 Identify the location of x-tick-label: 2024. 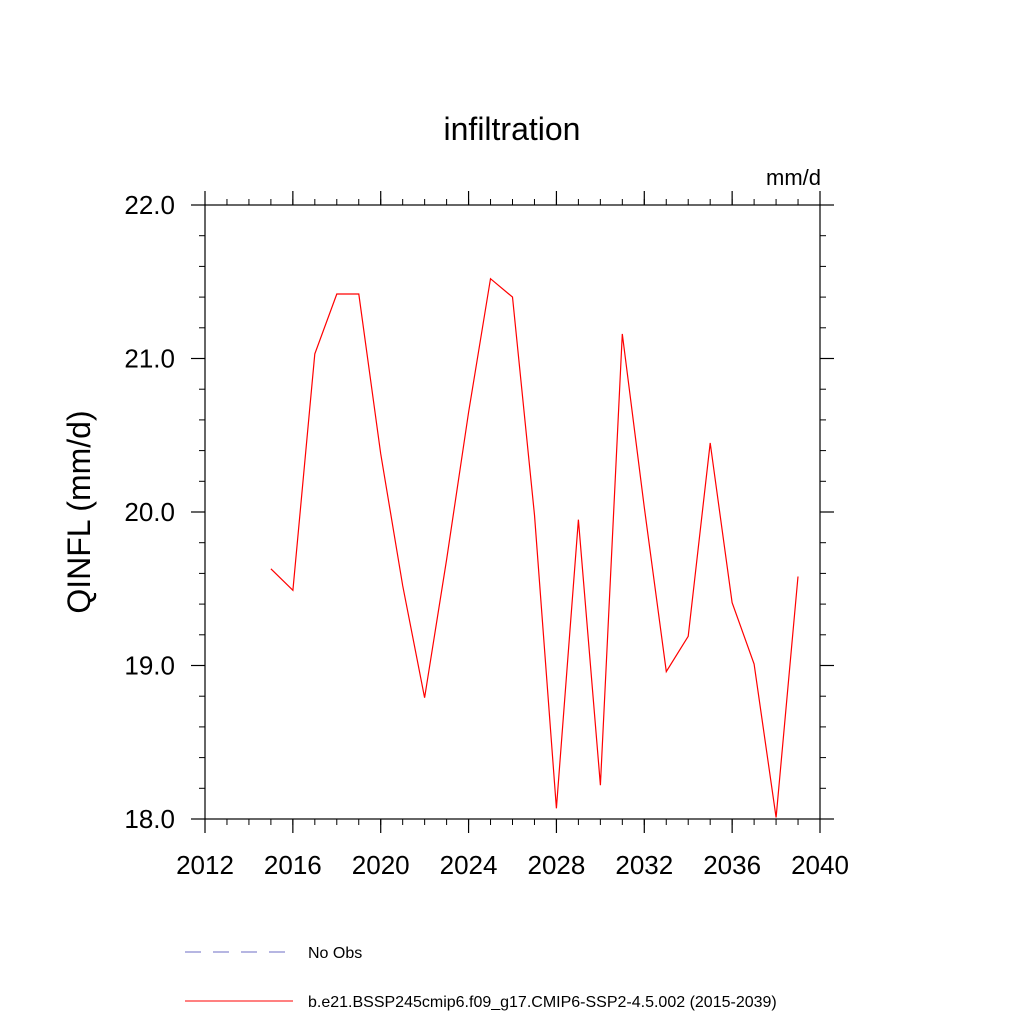
(469, 865).